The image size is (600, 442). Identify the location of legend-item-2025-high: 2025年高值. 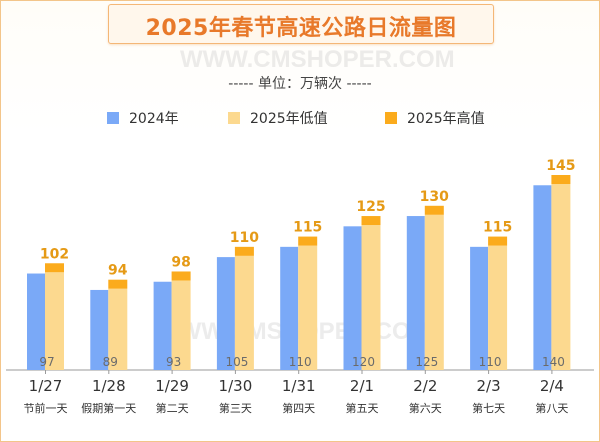
(435, 118).